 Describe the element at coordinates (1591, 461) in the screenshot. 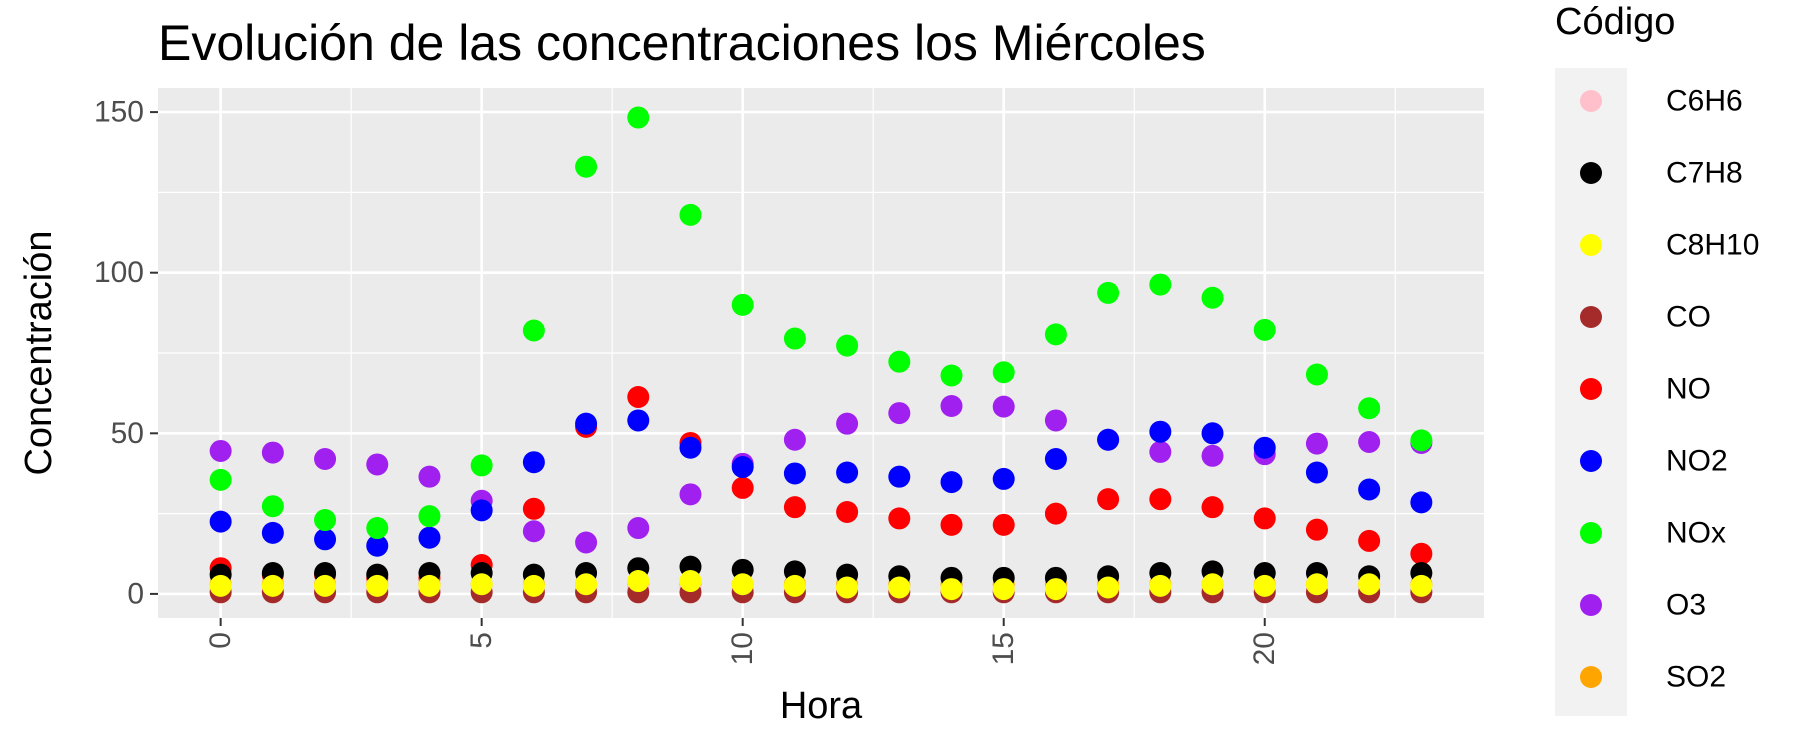

I see `legend-key-no2` at that location.